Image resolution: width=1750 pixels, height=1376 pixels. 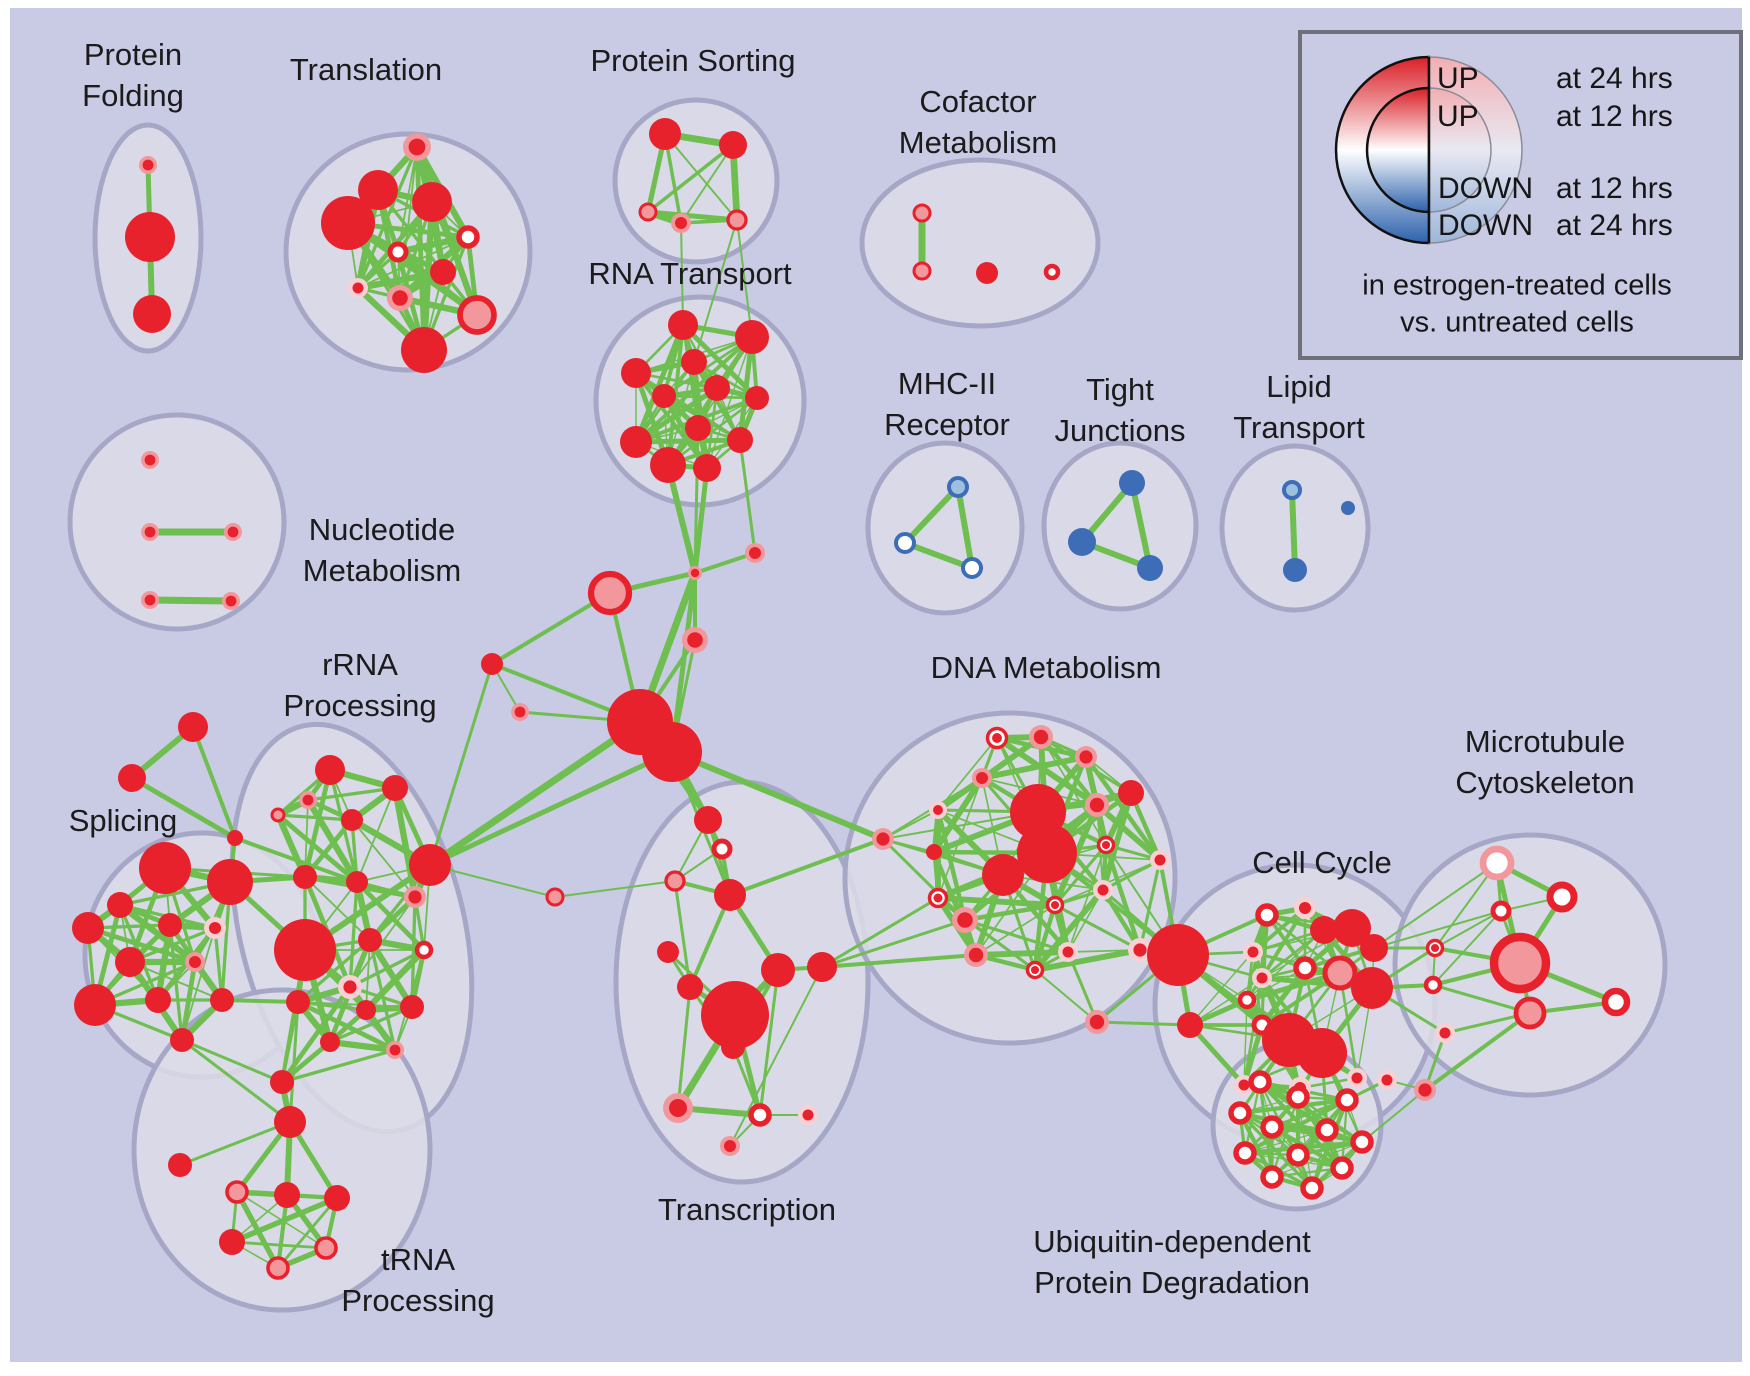 I want to click on cluster-label-tight-junctions: Junctions, so click(x=1120, y=430).